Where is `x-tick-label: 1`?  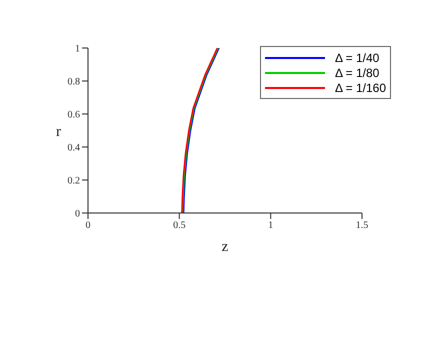 x-tick-label: 1 is located at coordinates (271, 226).